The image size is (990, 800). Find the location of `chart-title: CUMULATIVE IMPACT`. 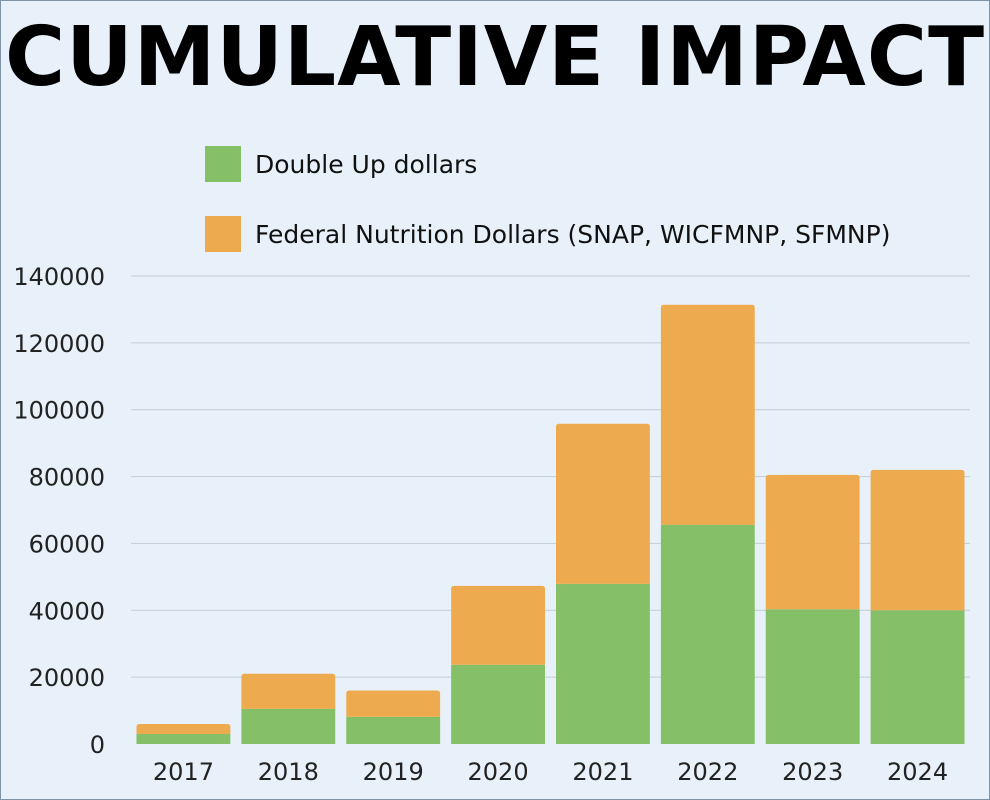

chart-title: CUMULATIVE IMPACT is located at coordinates (495, 57).